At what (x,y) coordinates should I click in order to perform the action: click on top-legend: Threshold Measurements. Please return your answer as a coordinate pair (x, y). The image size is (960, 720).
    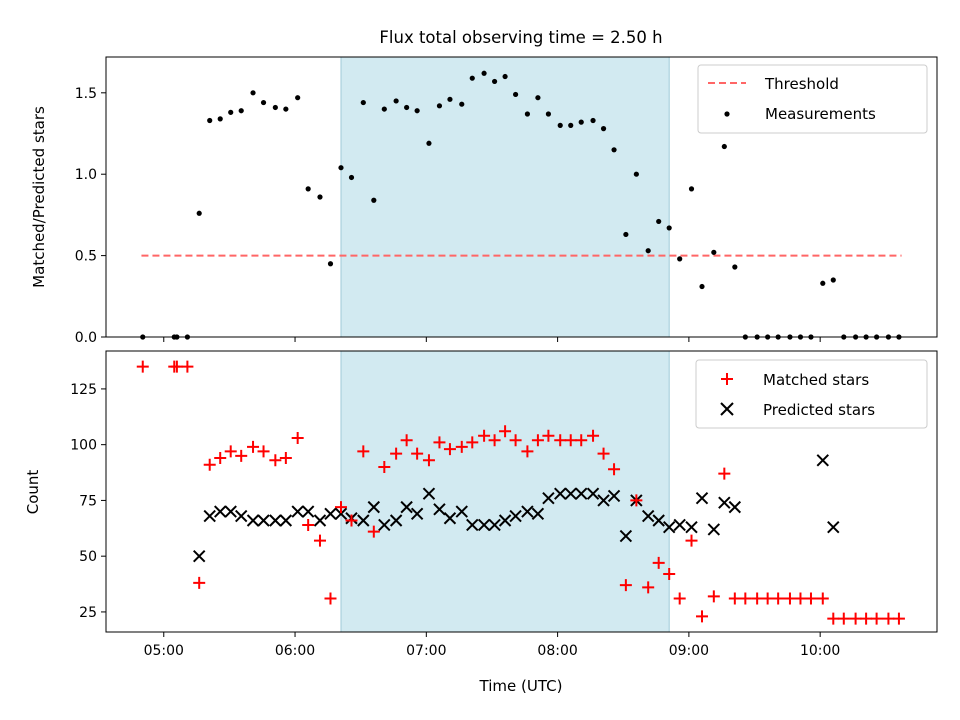
    Looking at the image, I should click on (812, 99).